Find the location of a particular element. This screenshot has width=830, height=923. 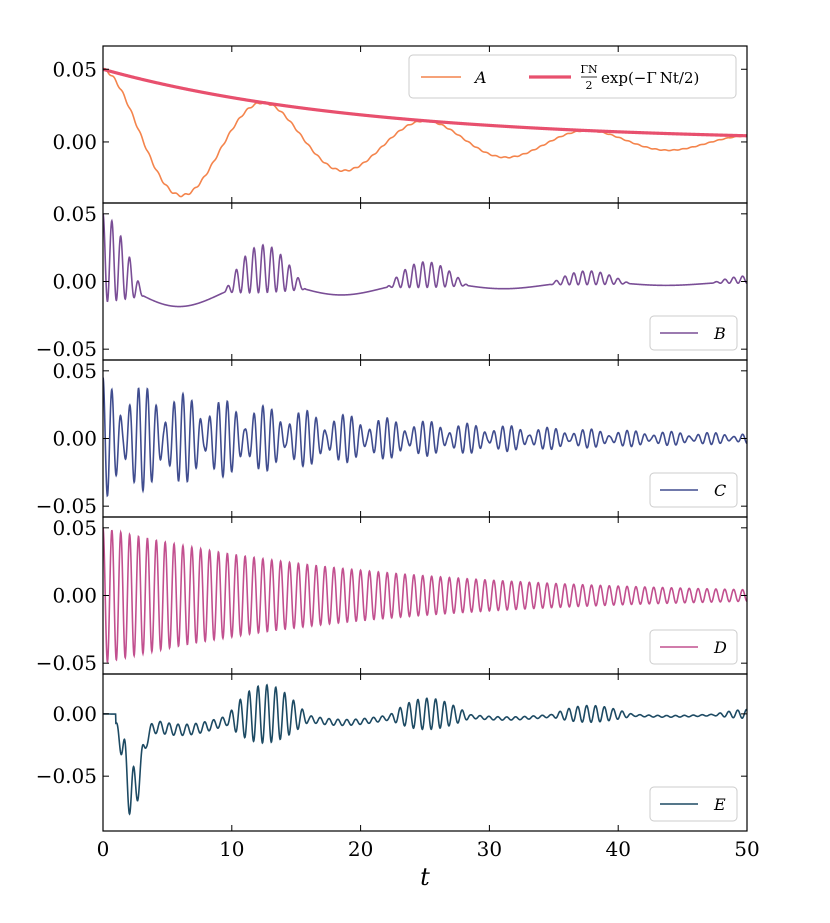

panel-3: −0.05 0.00 0.05 C is located at coordinates (392, 438).